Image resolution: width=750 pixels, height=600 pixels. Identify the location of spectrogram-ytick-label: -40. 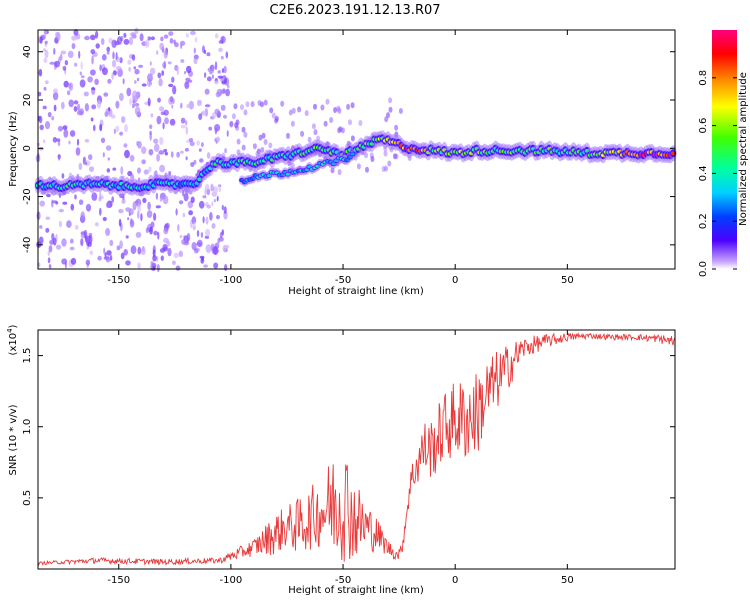
(27, 245).